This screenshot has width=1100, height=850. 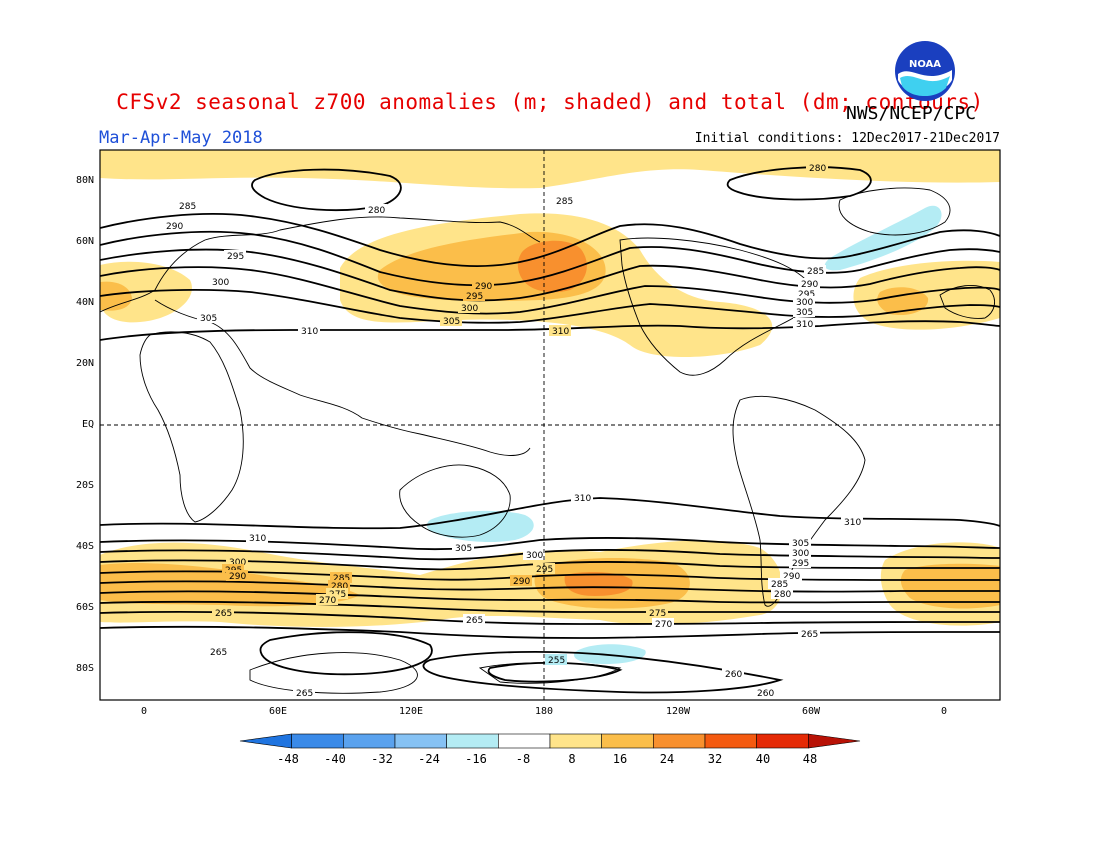 What do you see at coordinates (382, 759) in the screenshot?
I see `colorbar-label-neg32: -32` at bounding box center [382, 759].